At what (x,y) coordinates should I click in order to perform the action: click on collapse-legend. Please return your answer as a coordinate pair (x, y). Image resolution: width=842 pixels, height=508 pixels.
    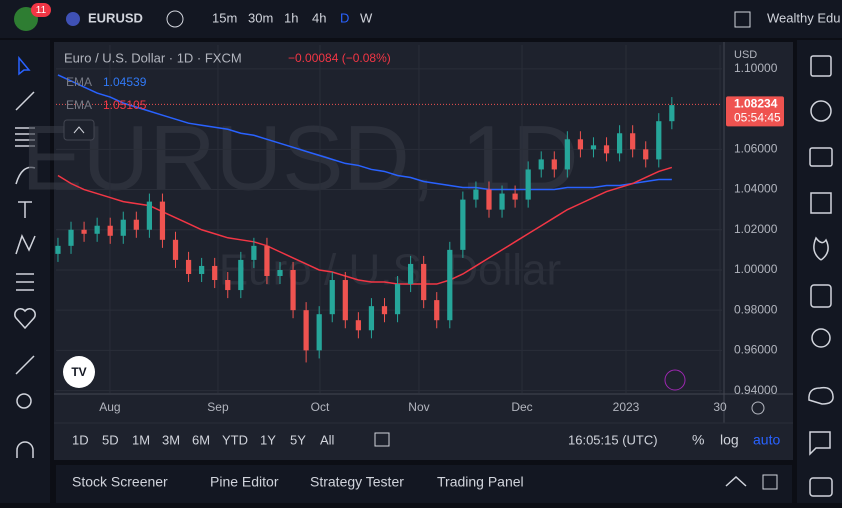
    Looking at the image, I should click on (79, 130).